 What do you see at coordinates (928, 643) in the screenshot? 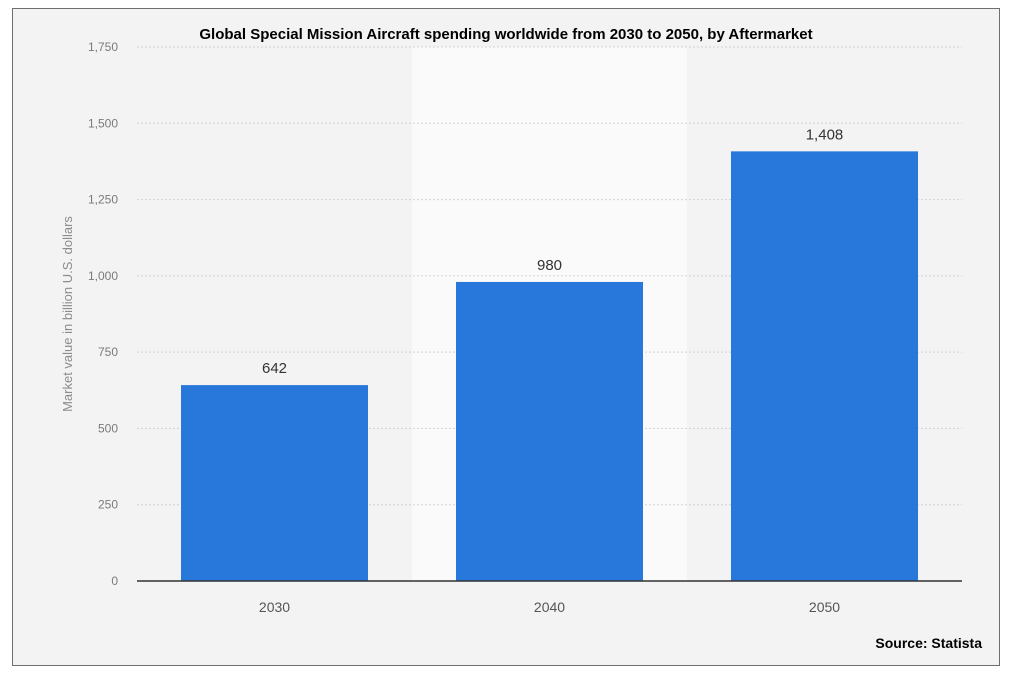
I see `source-note: Source: Statista` at bounding box center [928, 643].